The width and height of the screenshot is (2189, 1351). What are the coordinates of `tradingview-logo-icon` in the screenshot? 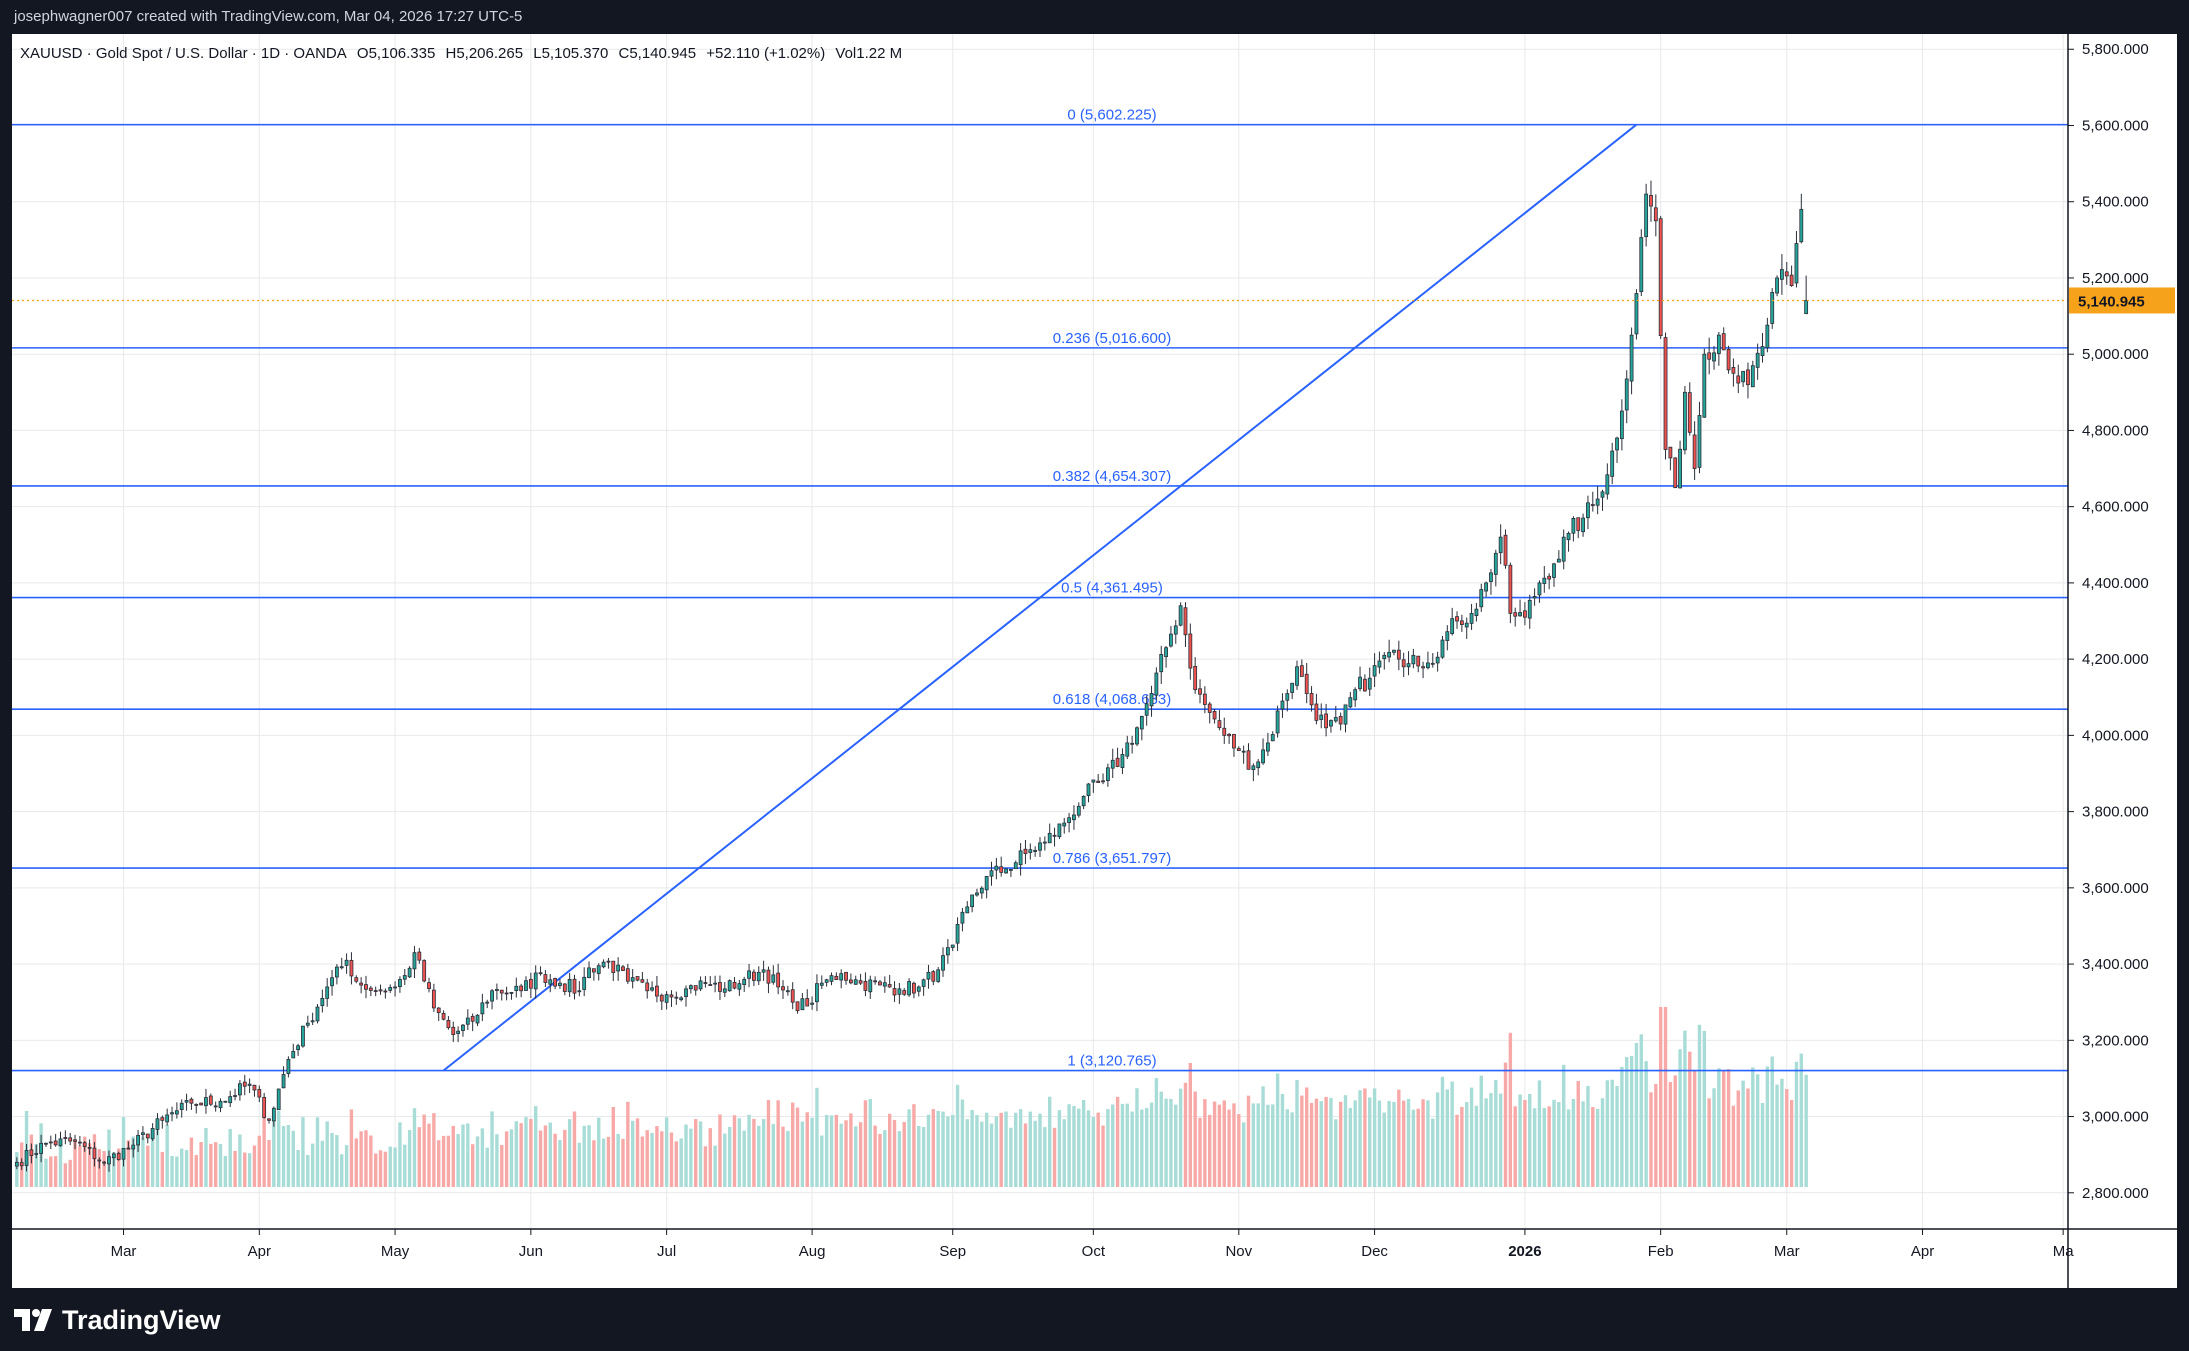 It's located at (33, 1320).